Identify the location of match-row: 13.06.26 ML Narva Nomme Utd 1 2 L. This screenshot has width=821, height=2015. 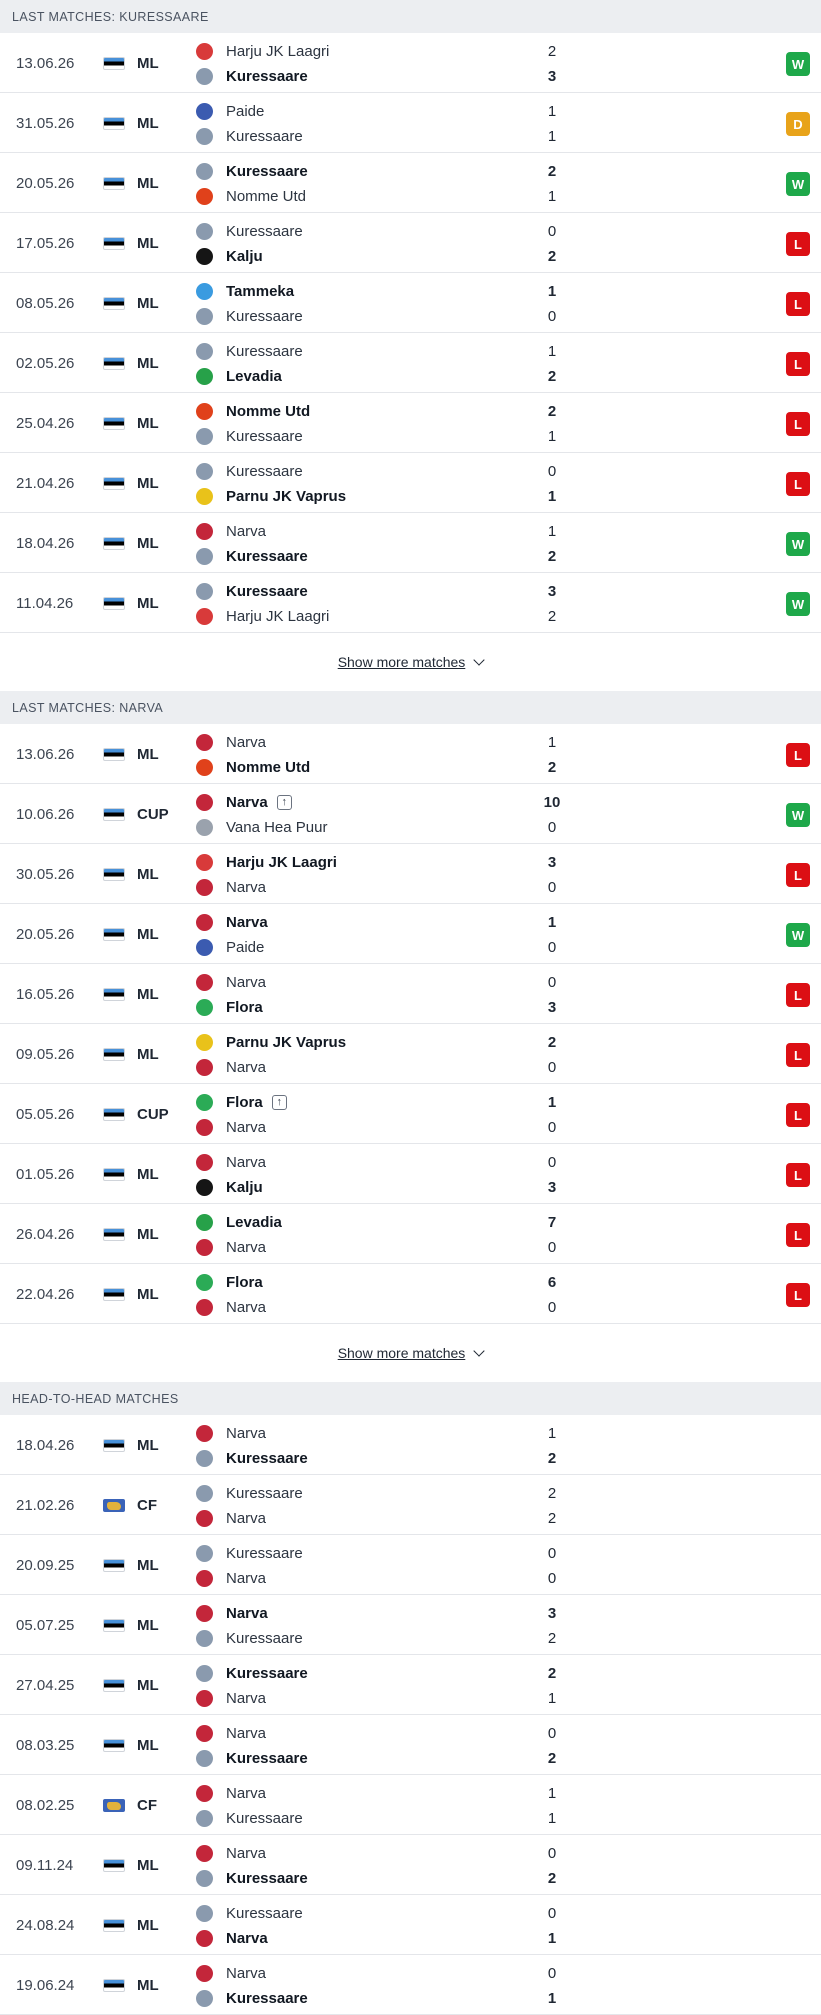
(410, 754).